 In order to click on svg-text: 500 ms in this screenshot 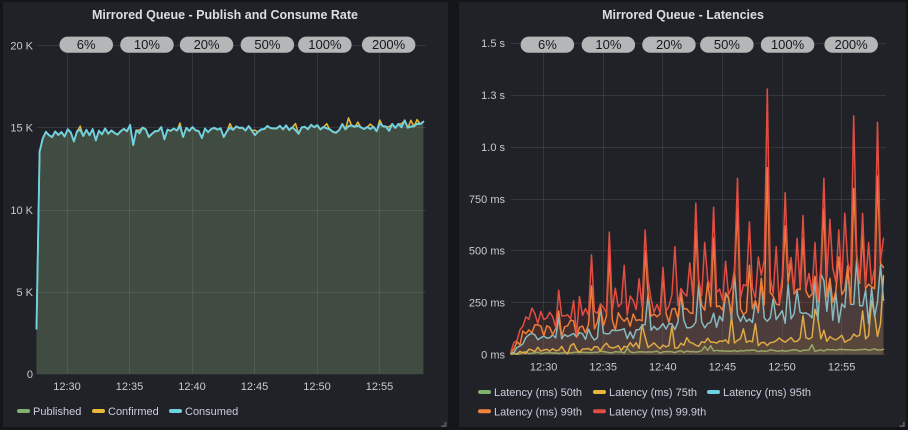, I will do `click(487, 252)`.